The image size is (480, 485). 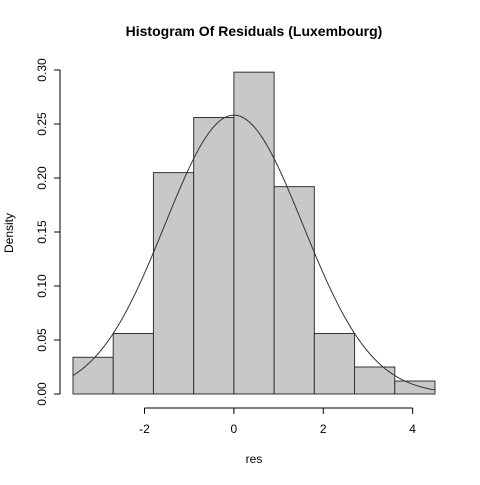 What do you see at coordinates (42, 232) in the screenshot?
I see `y-tick-label: 0.15` at bounding box center [42, 232].